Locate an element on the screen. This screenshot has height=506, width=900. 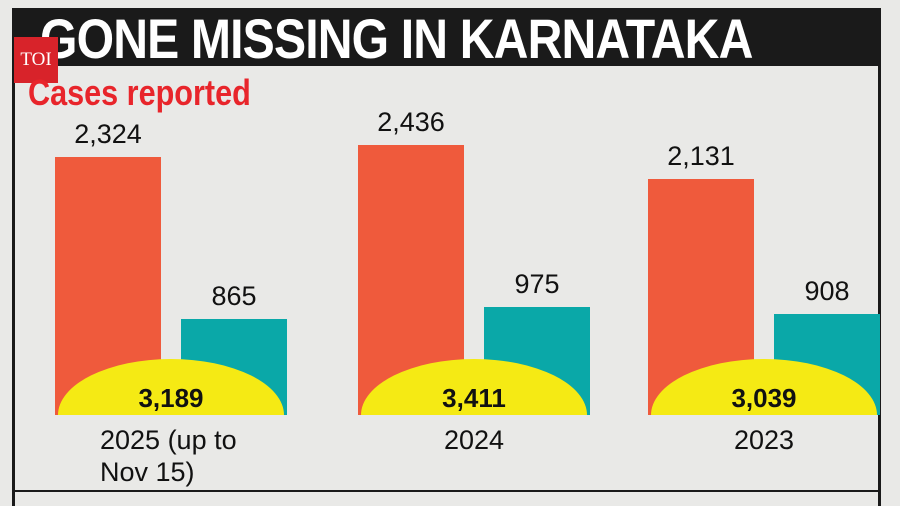
category-label: 2024 is located at coordinates (474, 440).